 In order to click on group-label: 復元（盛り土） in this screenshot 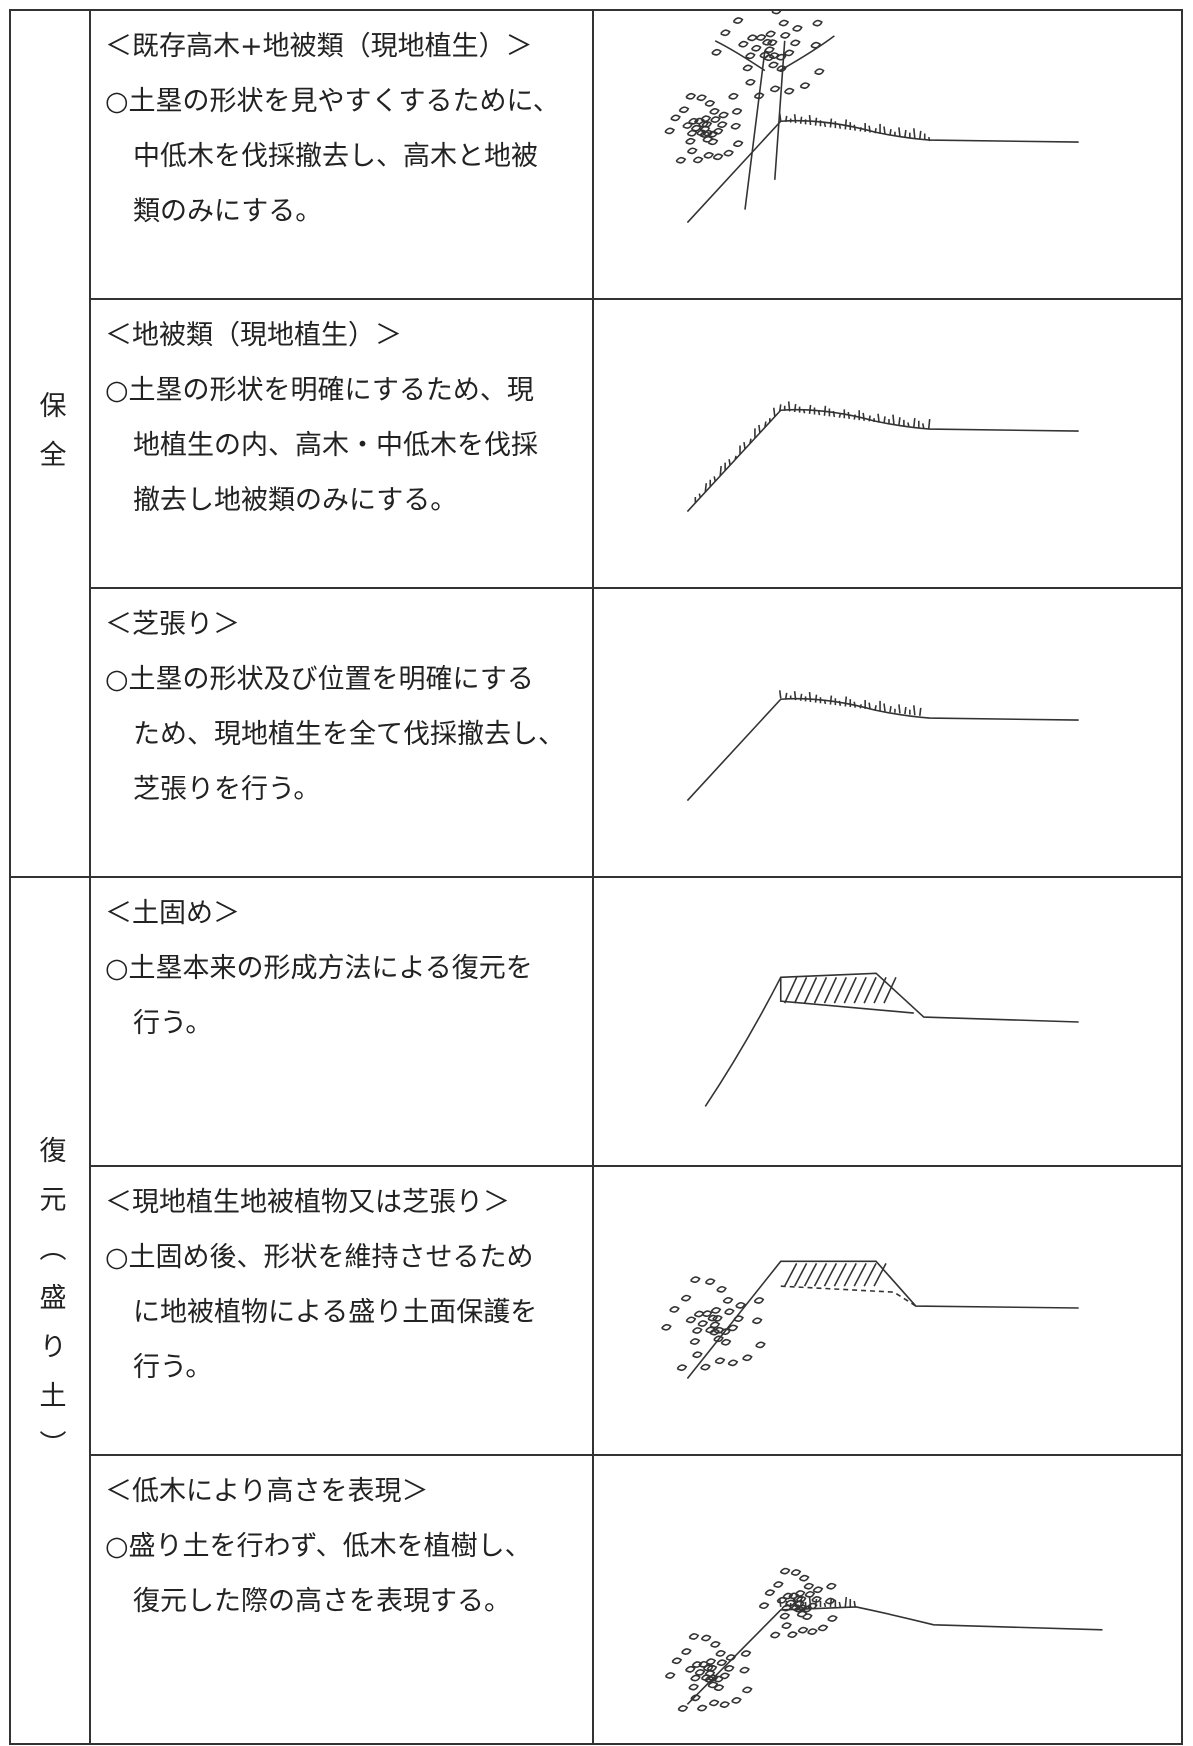, I will do `click(50, 1307)`.